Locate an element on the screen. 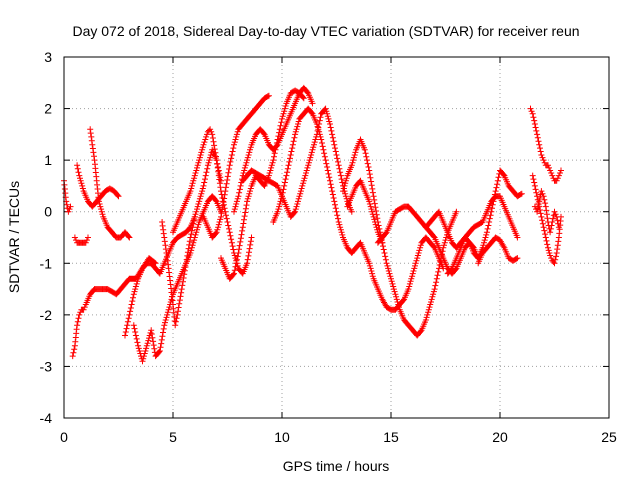  y-tick-label: -4 is located at coordinates (46, 418).